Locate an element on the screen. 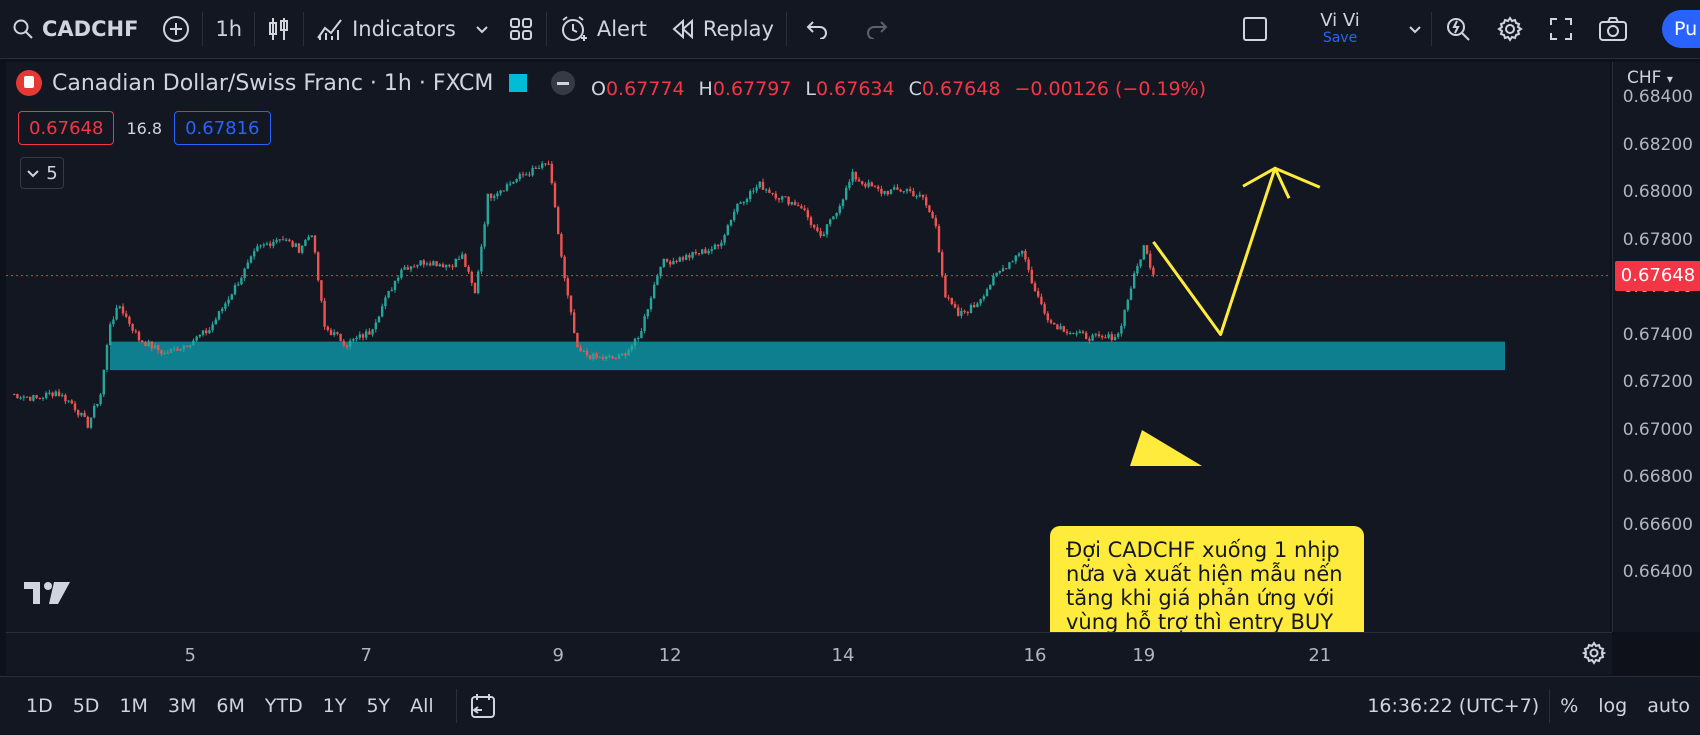 The image size is (1700, 735). settings-button is located at coordinates (1510, 29).